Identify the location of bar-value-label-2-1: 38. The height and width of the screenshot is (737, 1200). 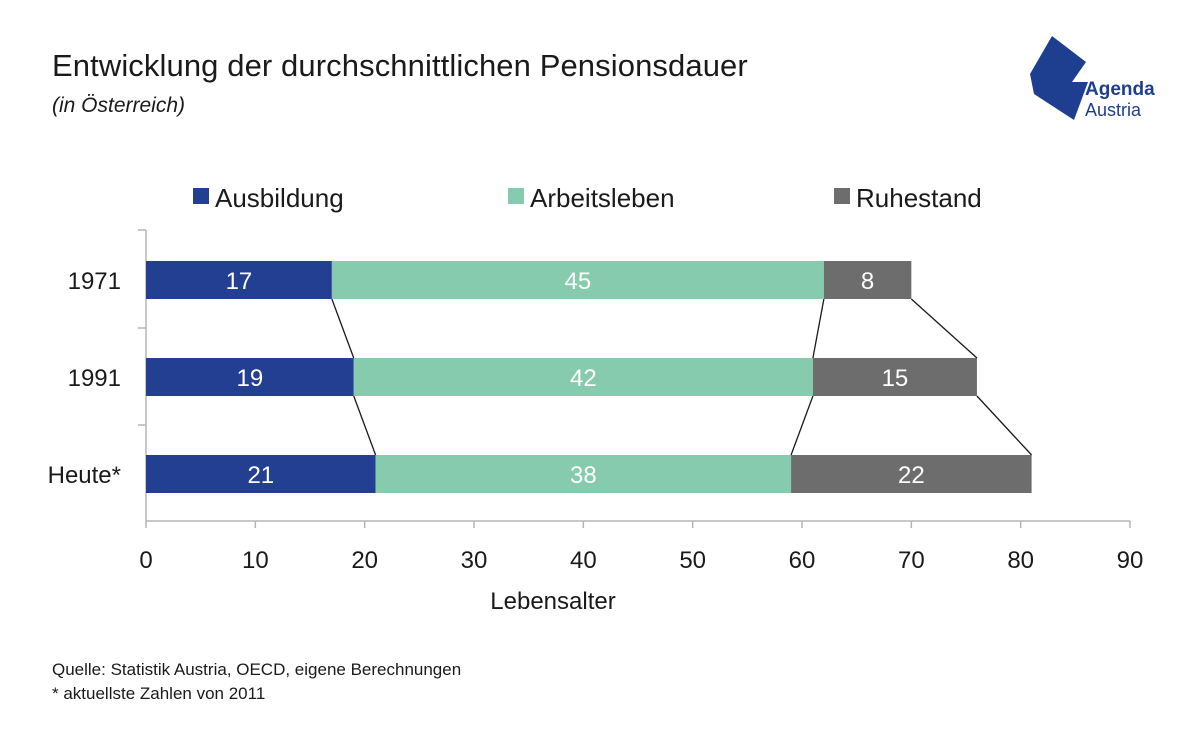
(583, 475).